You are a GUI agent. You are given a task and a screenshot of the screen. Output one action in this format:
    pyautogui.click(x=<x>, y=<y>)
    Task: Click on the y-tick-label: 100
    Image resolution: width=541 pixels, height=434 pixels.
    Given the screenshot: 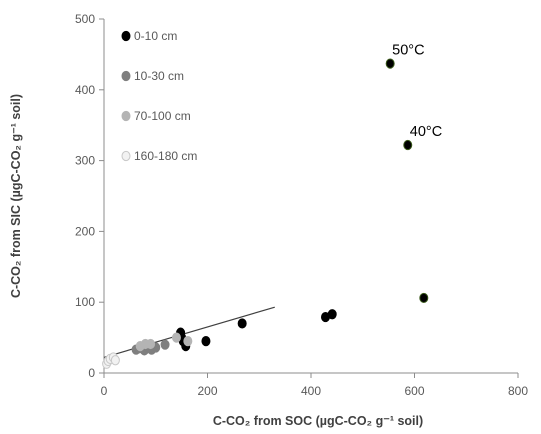 What is the action you would take?
    pyautogui.click(x=85, y=302)
    